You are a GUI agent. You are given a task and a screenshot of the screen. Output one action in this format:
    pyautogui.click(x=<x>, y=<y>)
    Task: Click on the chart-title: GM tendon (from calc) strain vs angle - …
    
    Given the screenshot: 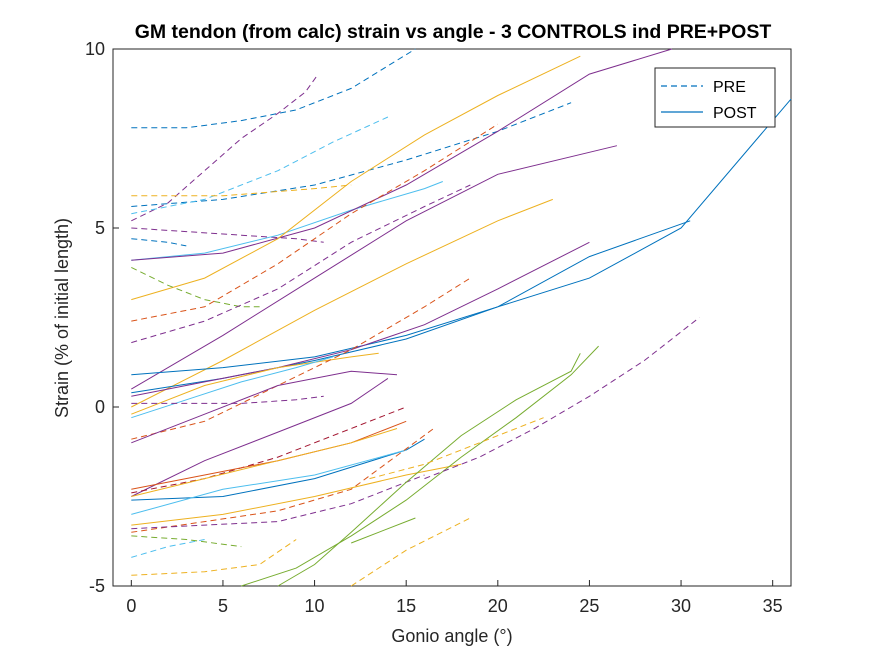 What is the action you would take?
    pyautogui.click(x=453, y=32)
    